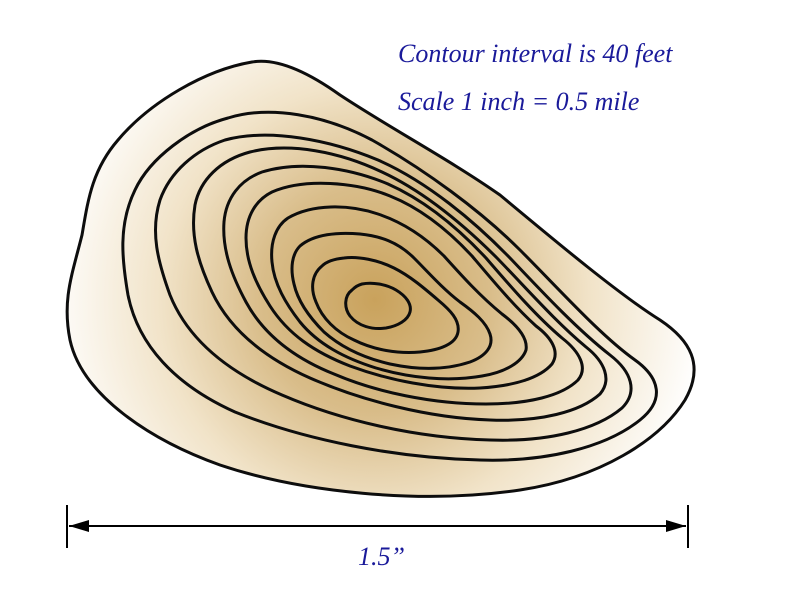  What do you see at coordinates (381, 556) in the screenshot?
I see `dimension-label: 1.5”` at bounding box center [381, 556].